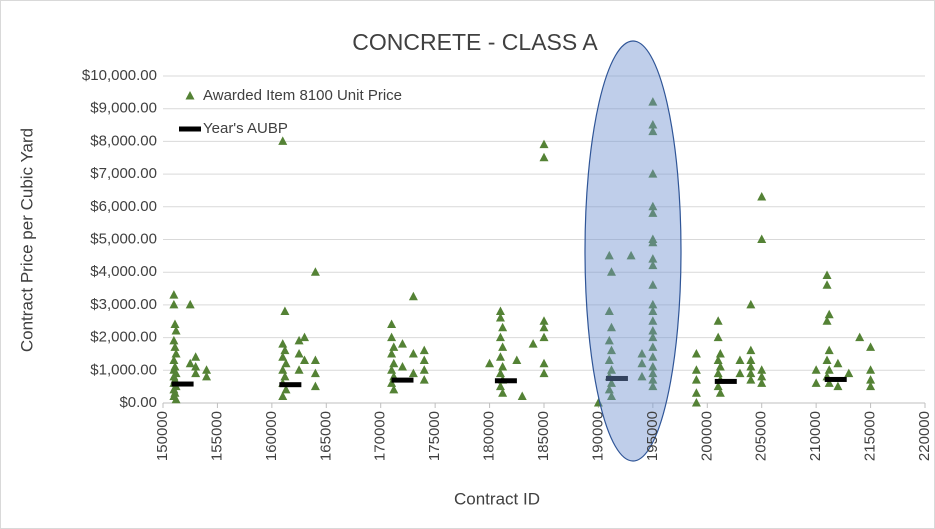  Describe the element at coordinates (119, 75) in the screenshot. I see `y-tick-label: $10,000.00` at that location.